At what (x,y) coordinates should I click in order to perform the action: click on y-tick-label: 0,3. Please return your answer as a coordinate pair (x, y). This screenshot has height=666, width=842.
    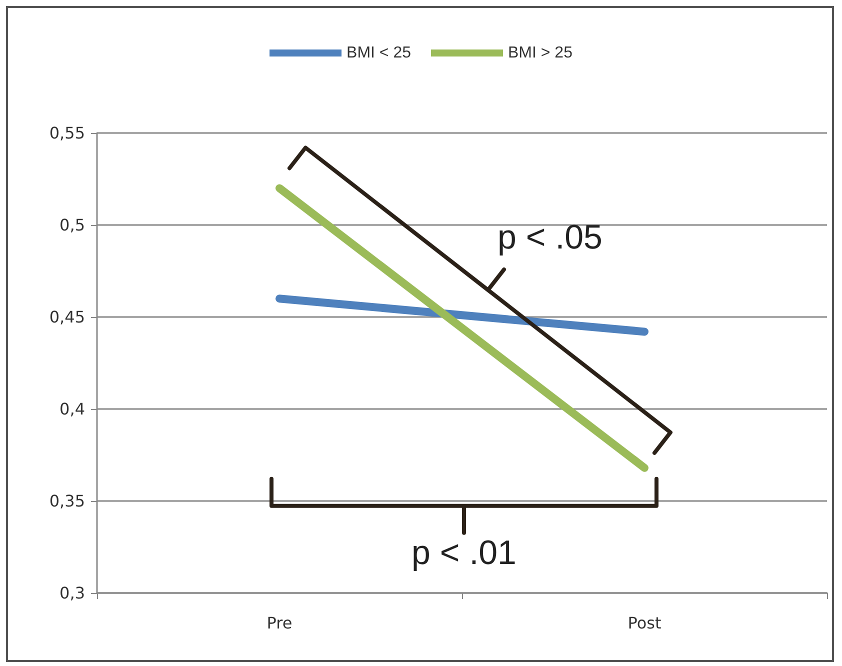
    Looking at the image, I should click on (72, 593).